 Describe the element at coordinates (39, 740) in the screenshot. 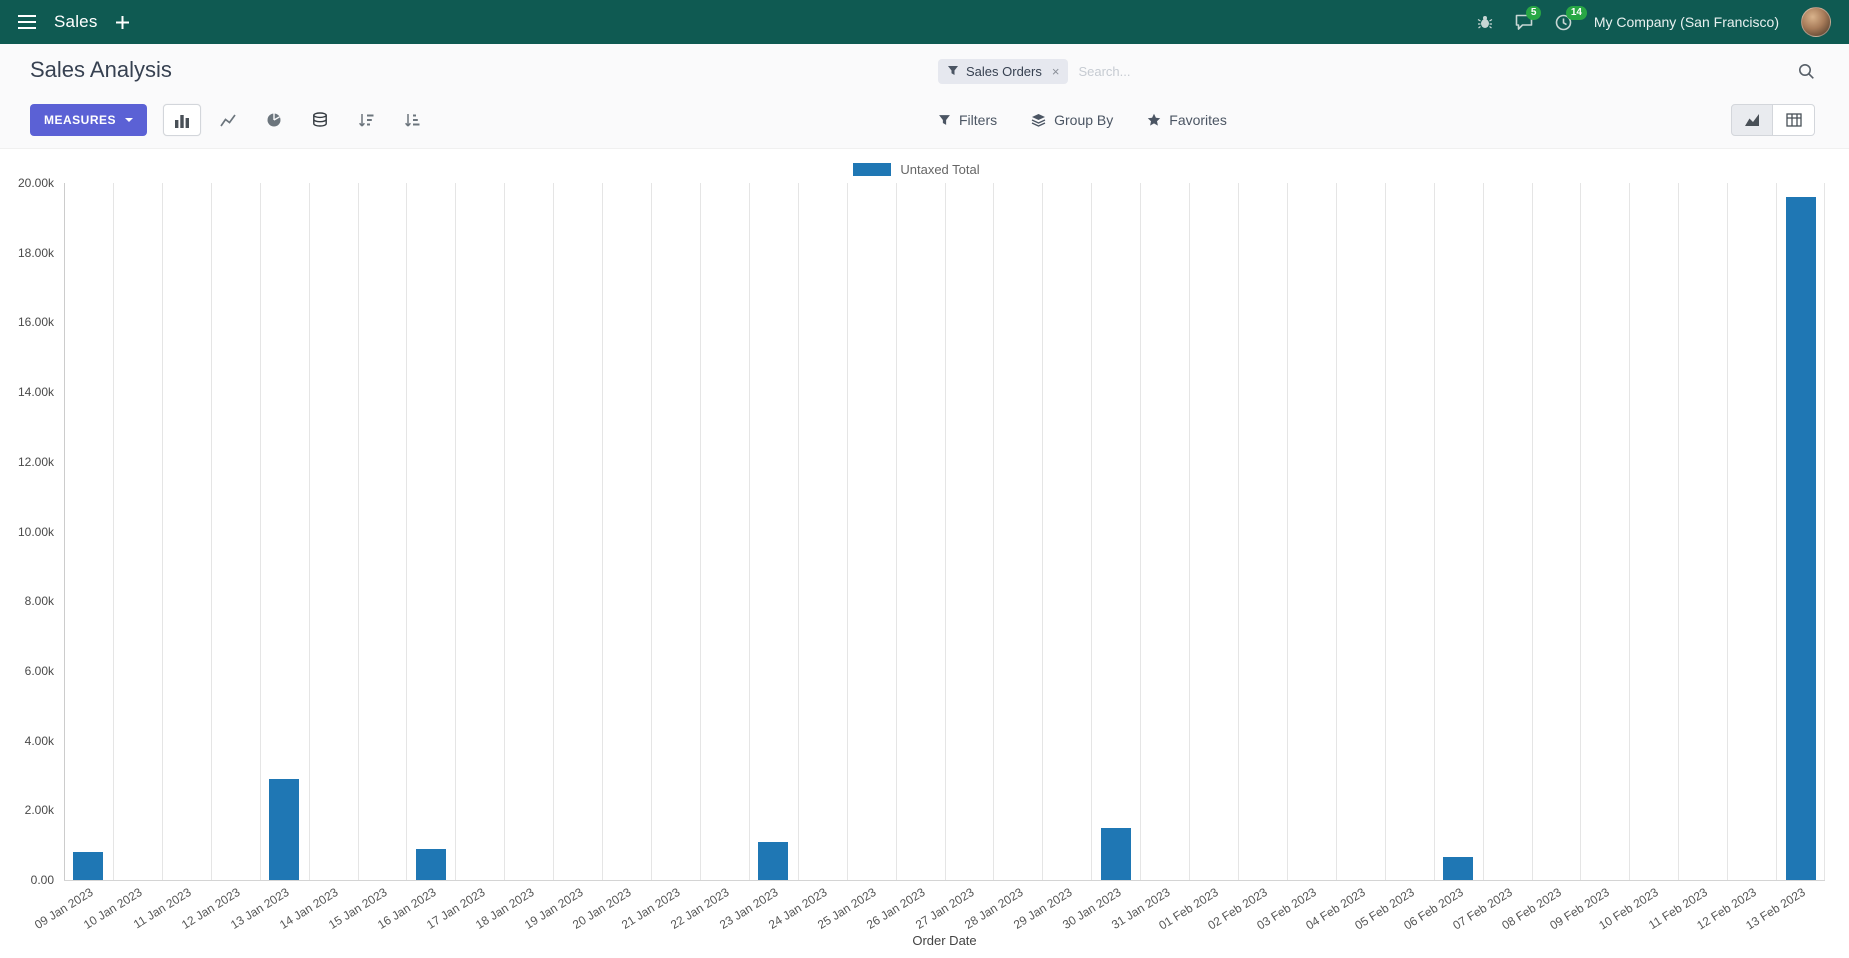

I see `y-tick-label: 4.00k` at that location.